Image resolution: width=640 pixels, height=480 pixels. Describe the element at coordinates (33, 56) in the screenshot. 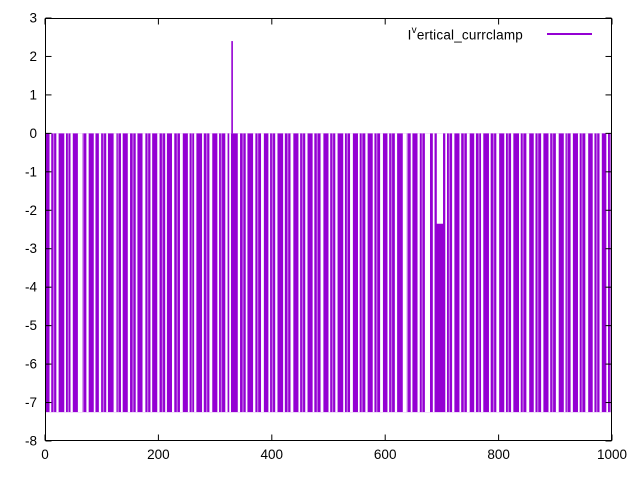

I see `y-tick-label: 2` at that location.